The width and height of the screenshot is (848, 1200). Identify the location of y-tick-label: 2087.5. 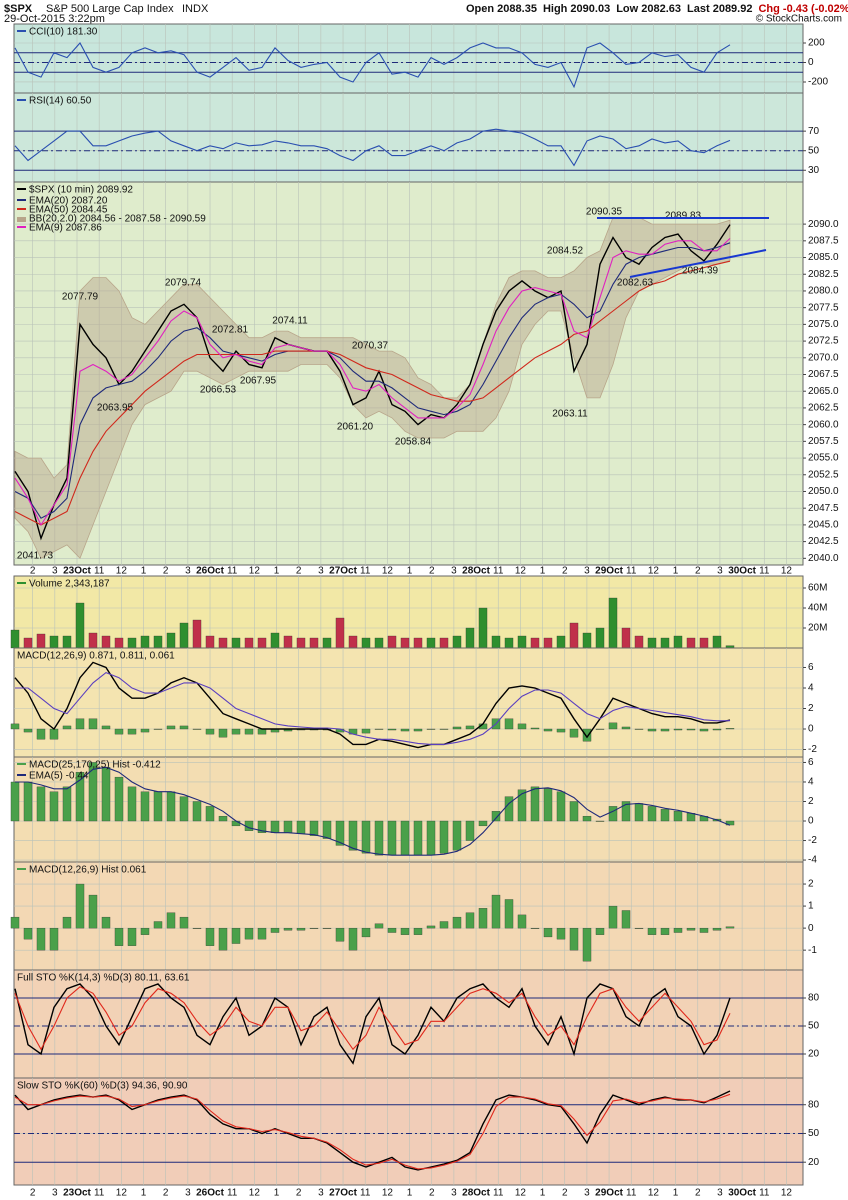
(823, 240).